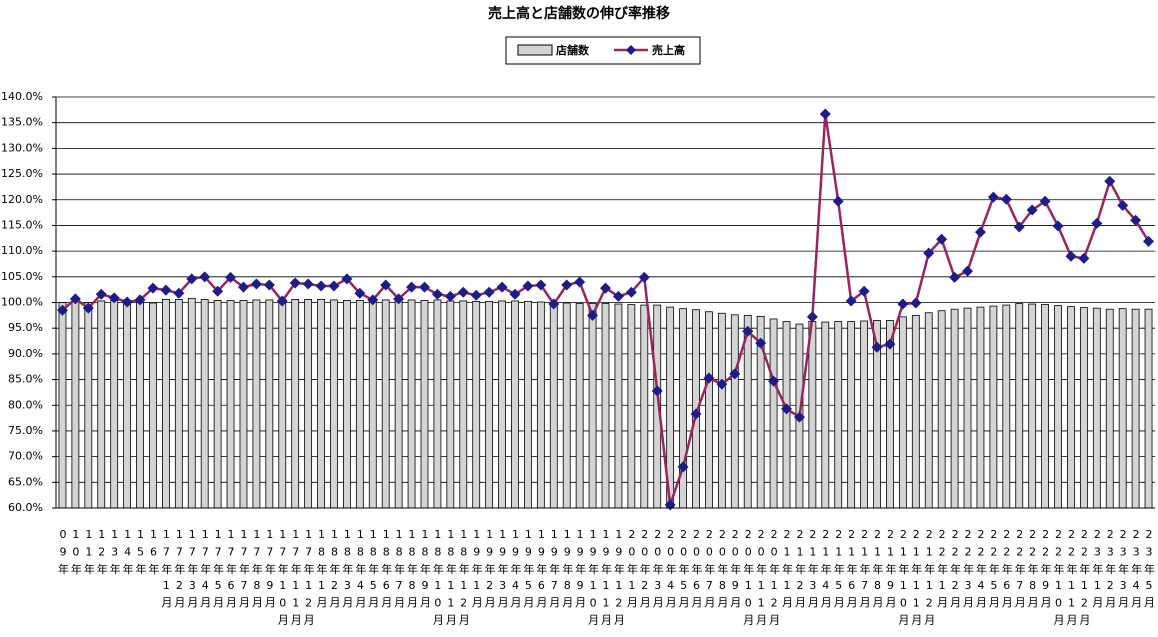  I want to click on x-tick-label: 19年11月, so click(606, 579).